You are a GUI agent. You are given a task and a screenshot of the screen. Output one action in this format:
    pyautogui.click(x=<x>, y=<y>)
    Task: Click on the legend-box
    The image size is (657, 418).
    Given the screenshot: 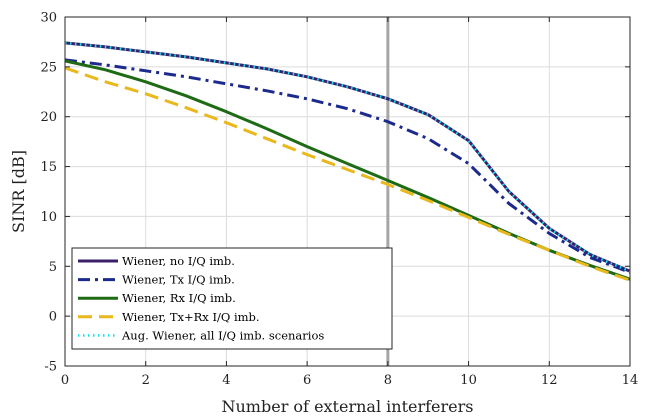 What is the action you would take?
    pyautogui.click(x=232, y=298)
    